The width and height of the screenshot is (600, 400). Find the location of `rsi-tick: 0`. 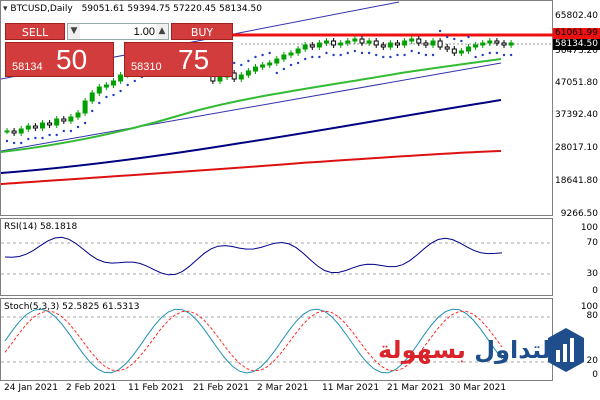

rsi-tick: 0 is located at coordinates (595, 291).